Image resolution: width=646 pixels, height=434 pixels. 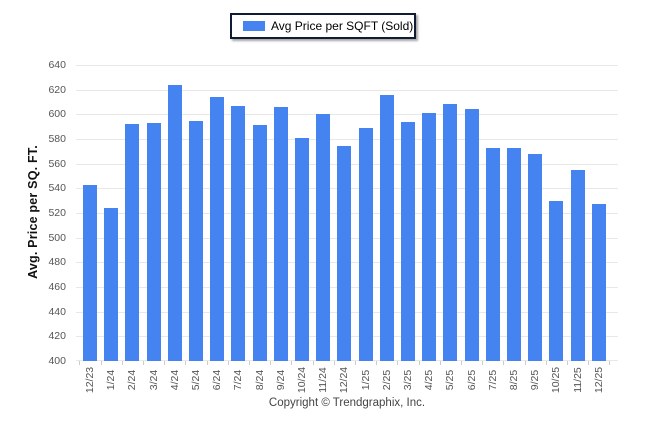 I want to click on y-tick-label: 620, so click(x=57, y=89).